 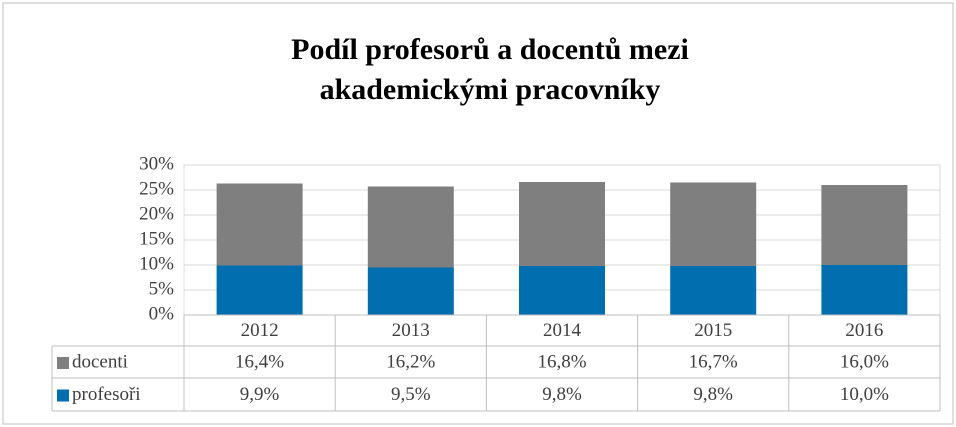 What do you see at coordinates (156, 263) in the screenshot?
I see `y-tick-label: 10%` at bounding box center [156, 263].